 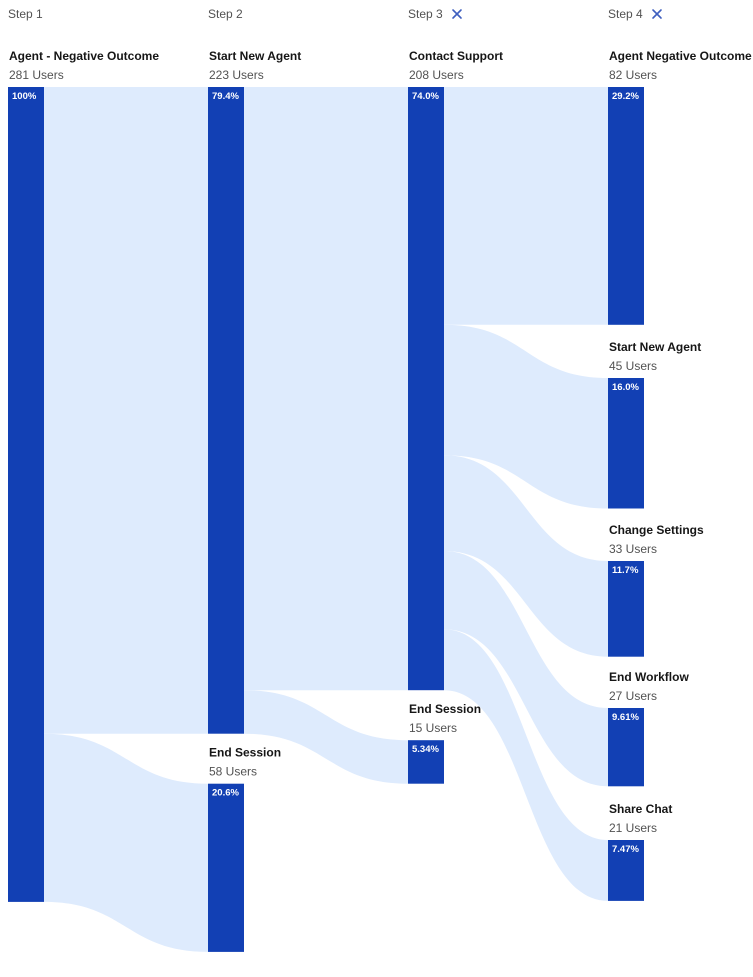 I want to click on step-headers: Step 1 Step 2 Step 3 Step 4, so click(x=336, y=14).